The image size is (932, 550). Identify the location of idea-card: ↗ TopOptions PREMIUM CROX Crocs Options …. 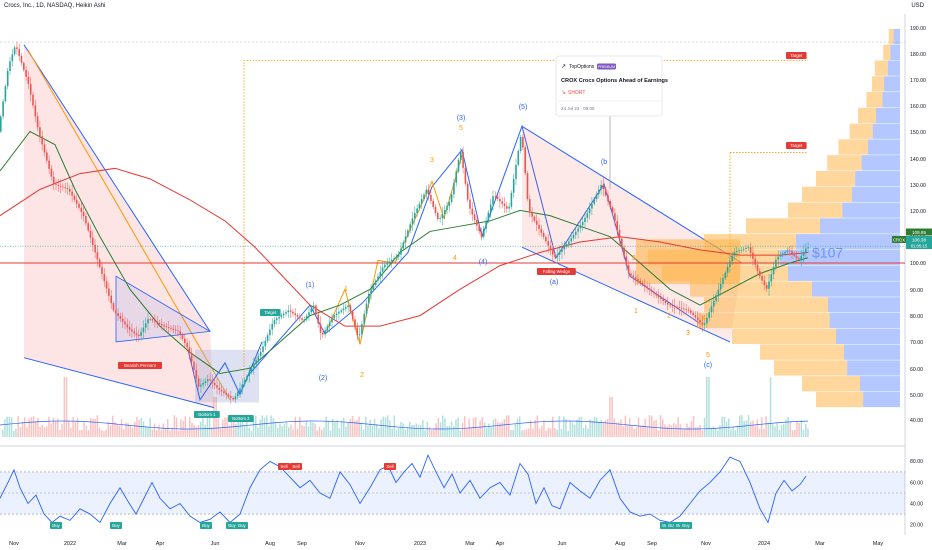
(611, 86).